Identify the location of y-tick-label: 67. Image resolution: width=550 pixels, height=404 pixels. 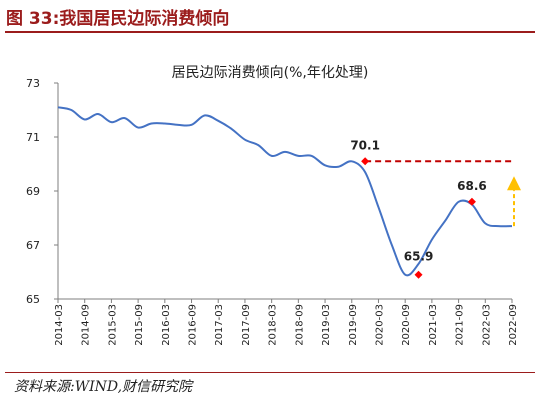
(33, 245).